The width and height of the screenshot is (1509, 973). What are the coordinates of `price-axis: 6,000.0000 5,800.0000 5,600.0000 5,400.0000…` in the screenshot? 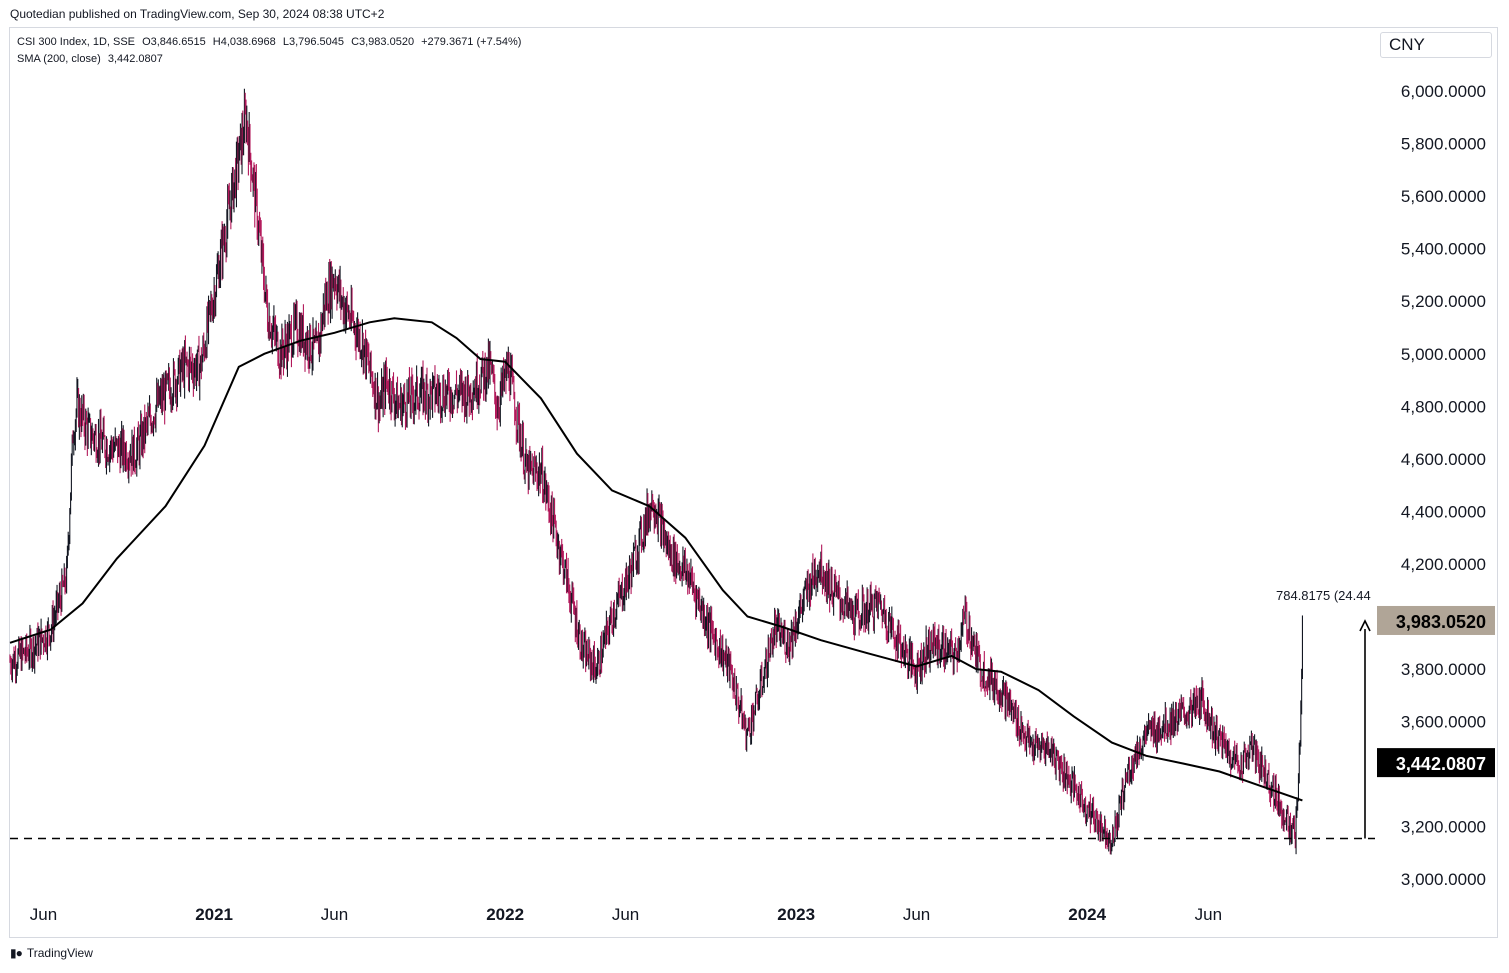 It's located at (1443, 485).